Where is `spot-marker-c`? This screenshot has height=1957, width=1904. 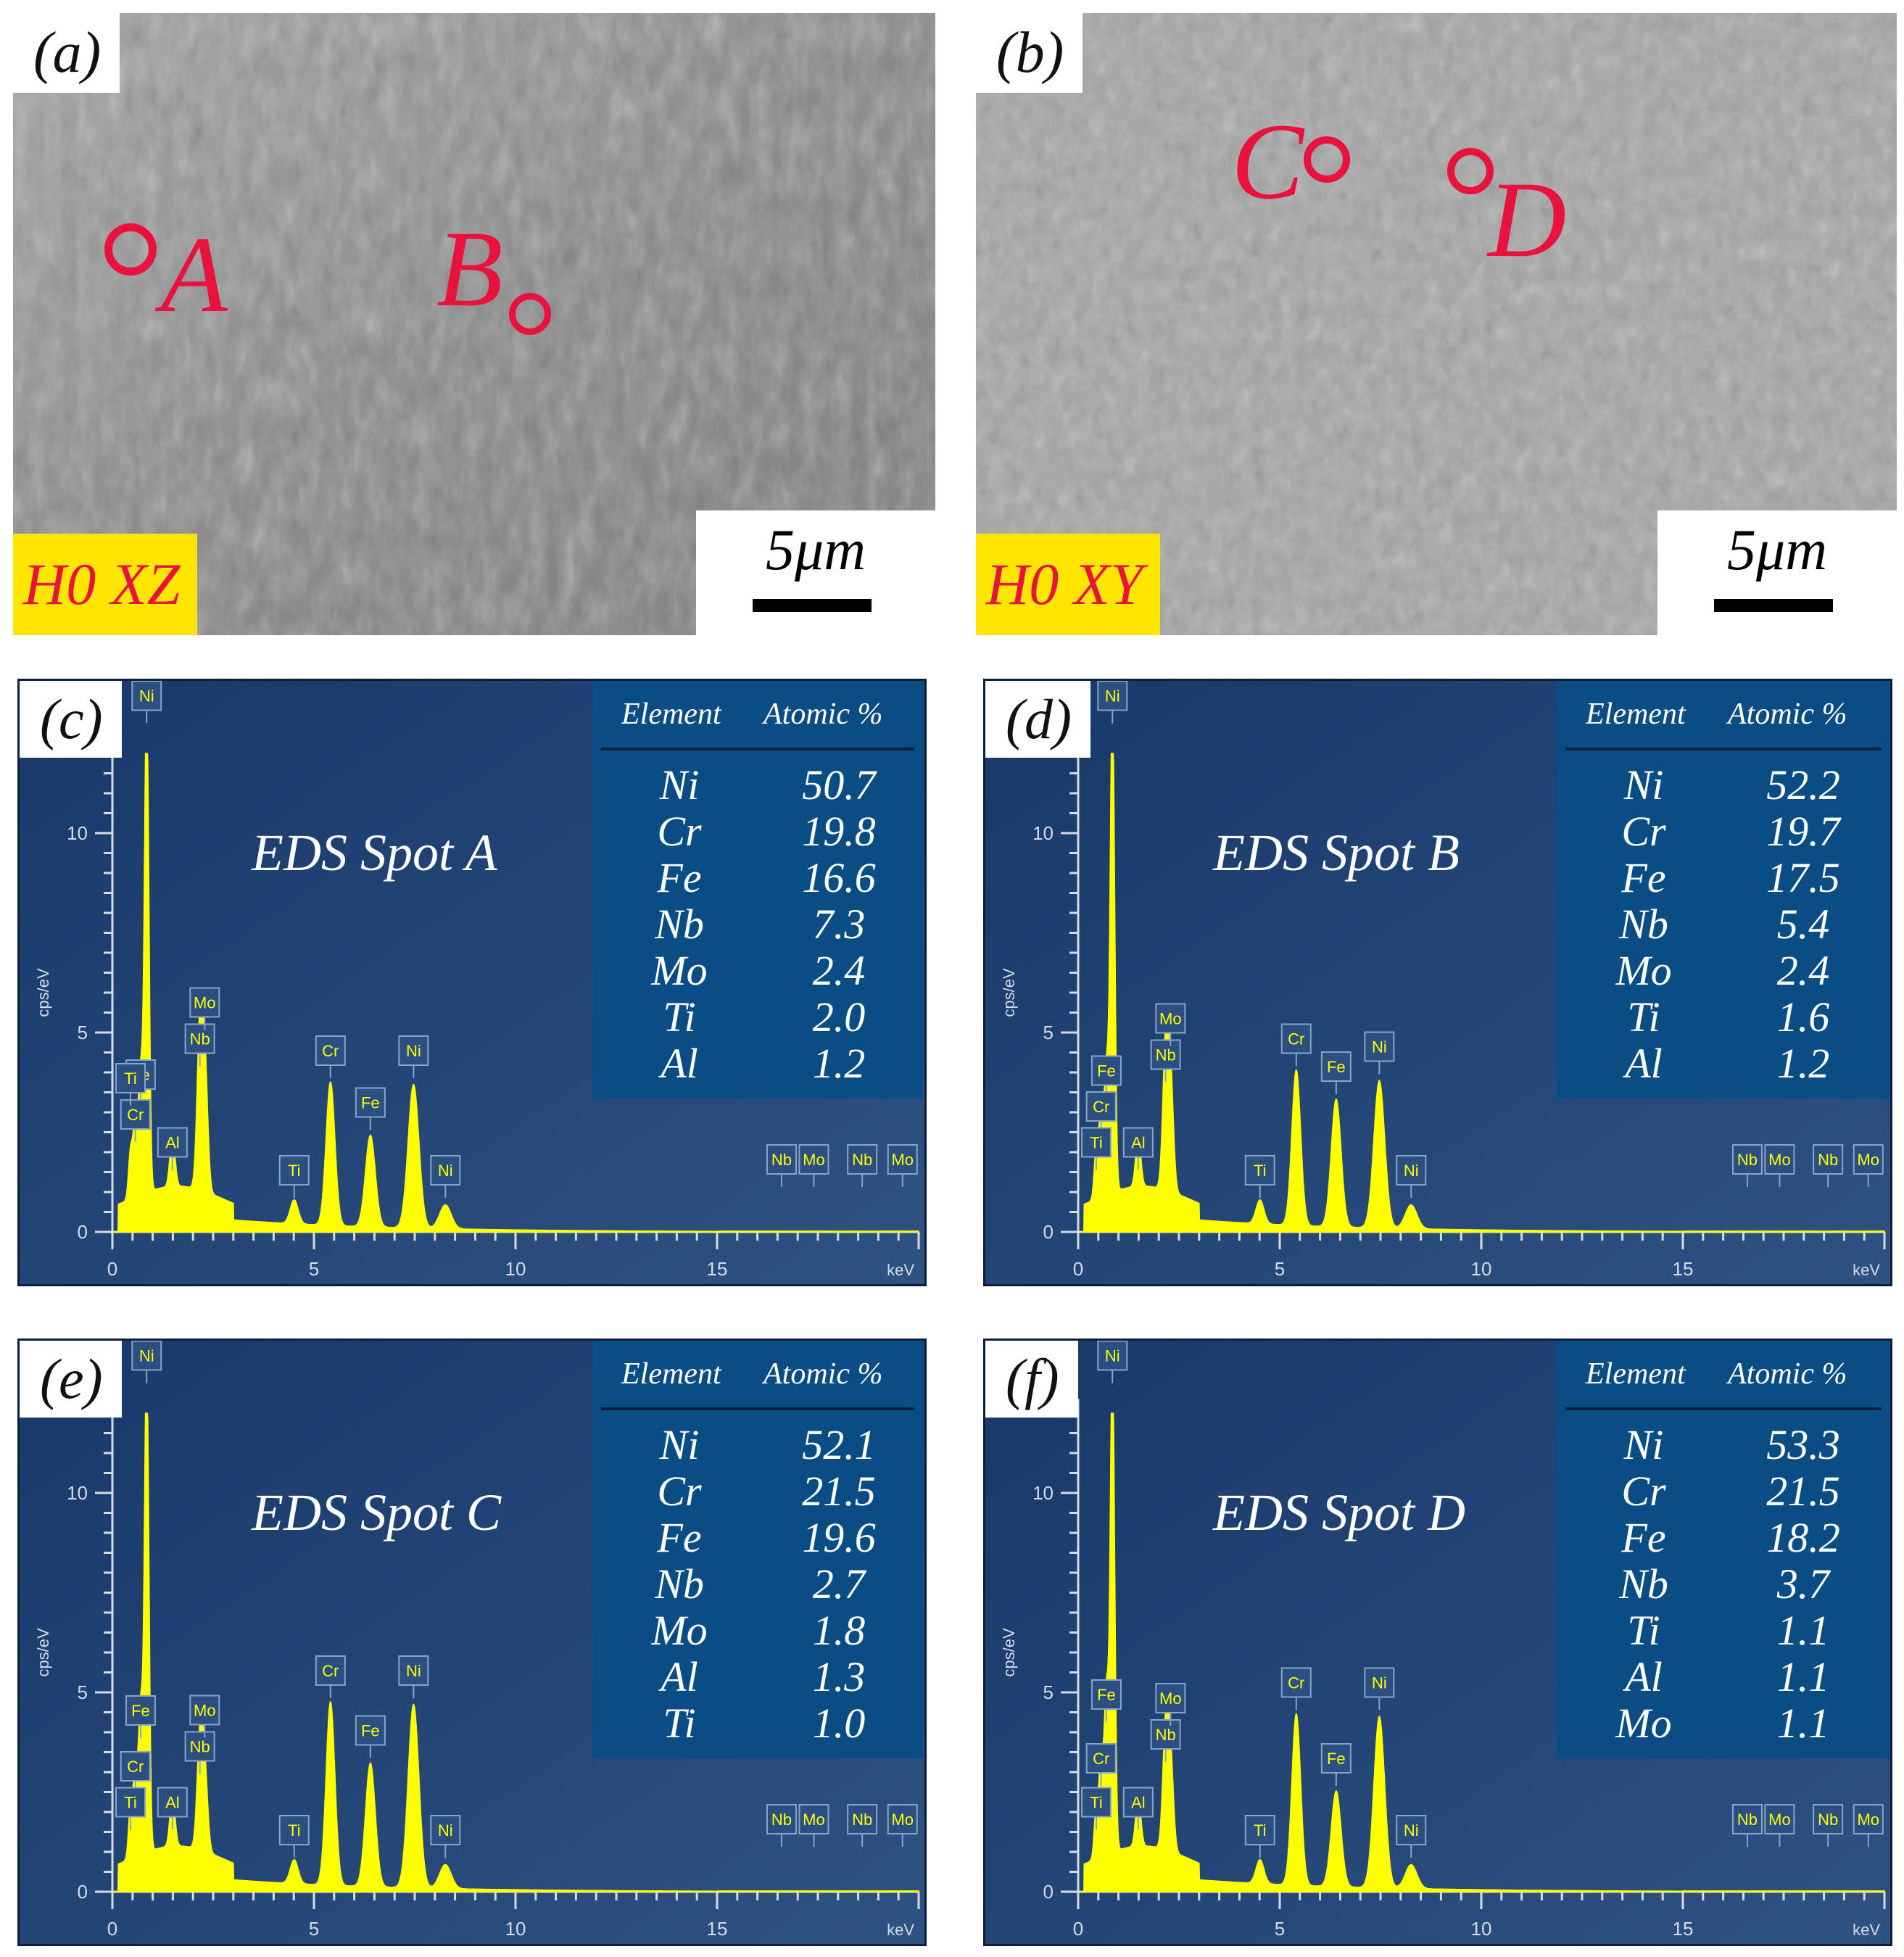 spot-marker-c is located at coordinates (1327, 159).